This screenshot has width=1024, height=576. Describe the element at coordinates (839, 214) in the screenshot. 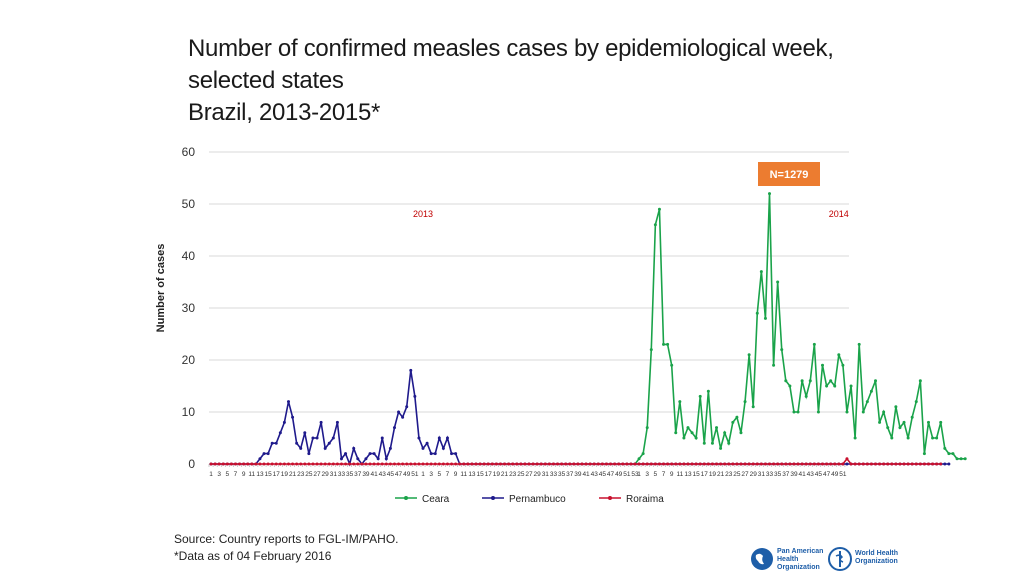

I see `year-label-2014: 2014` at that location.